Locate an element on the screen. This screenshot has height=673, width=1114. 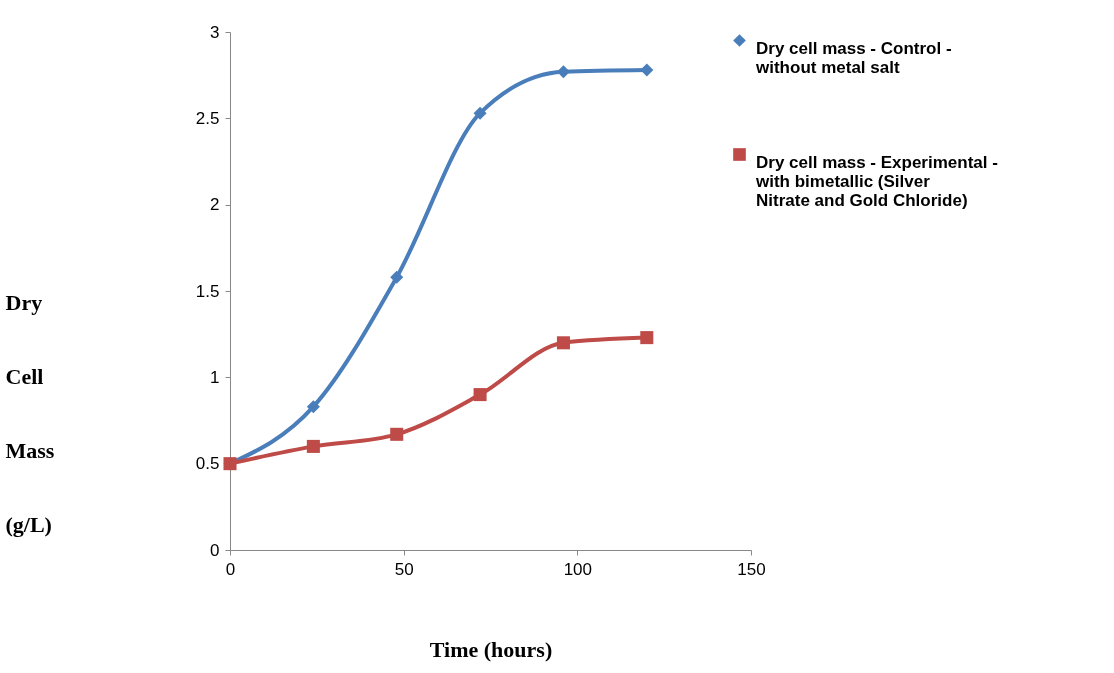
y-tick-label: 0.5 is located at coordinates (207, 464).